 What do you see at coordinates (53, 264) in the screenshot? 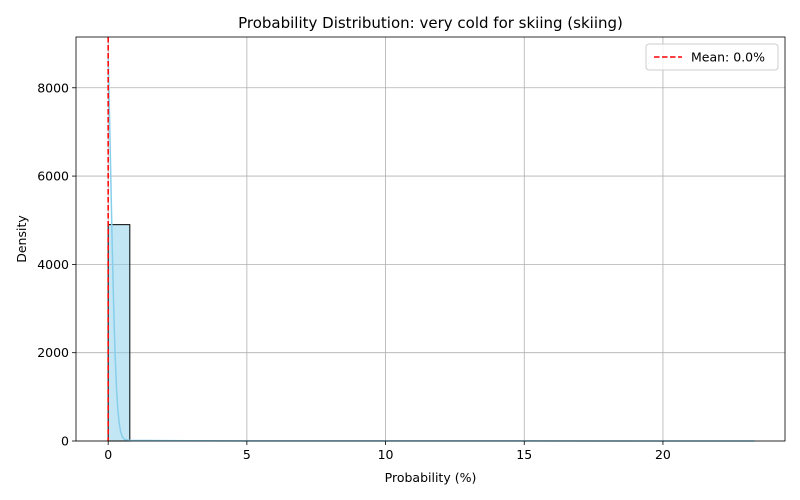
I see `y-tick-label: 4000` at bounding box center [53, 264].